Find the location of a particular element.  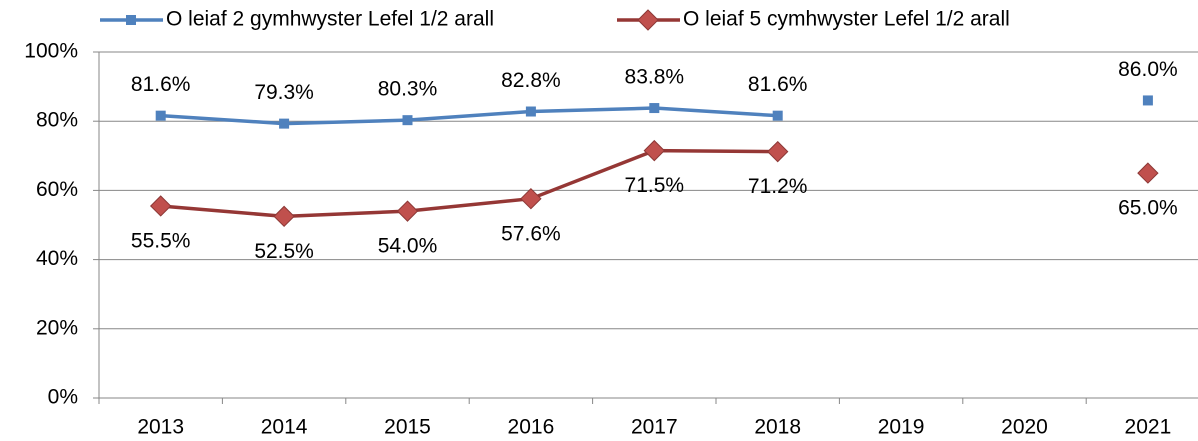

x-tick-label: 2014 is located at coordinates (284, 427).